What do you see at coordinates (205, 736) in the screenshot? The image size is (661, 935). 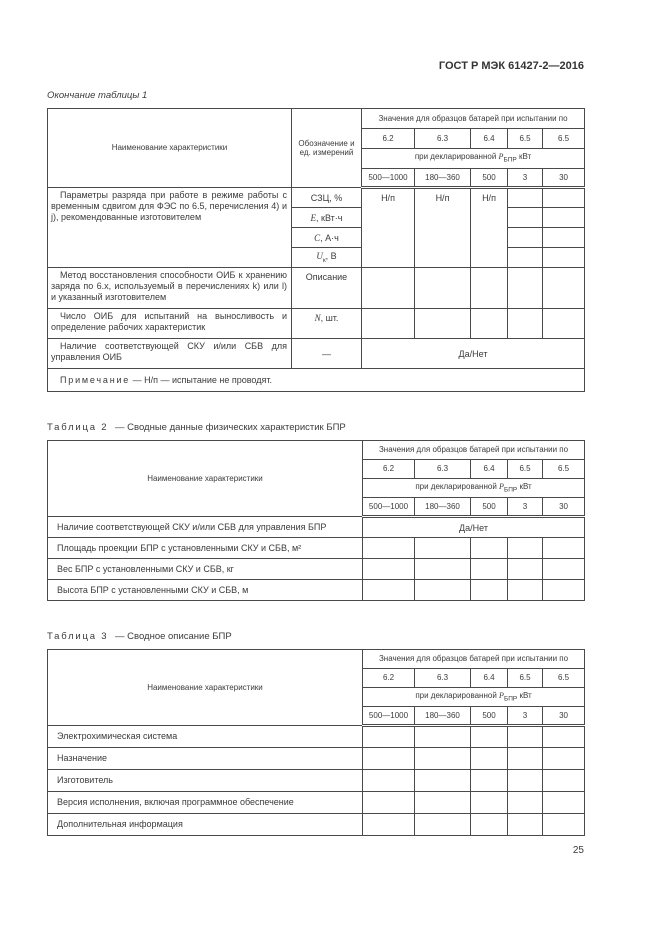 I see `char-name-cell: Электрохимическая система` at bounding box center [205, 736].